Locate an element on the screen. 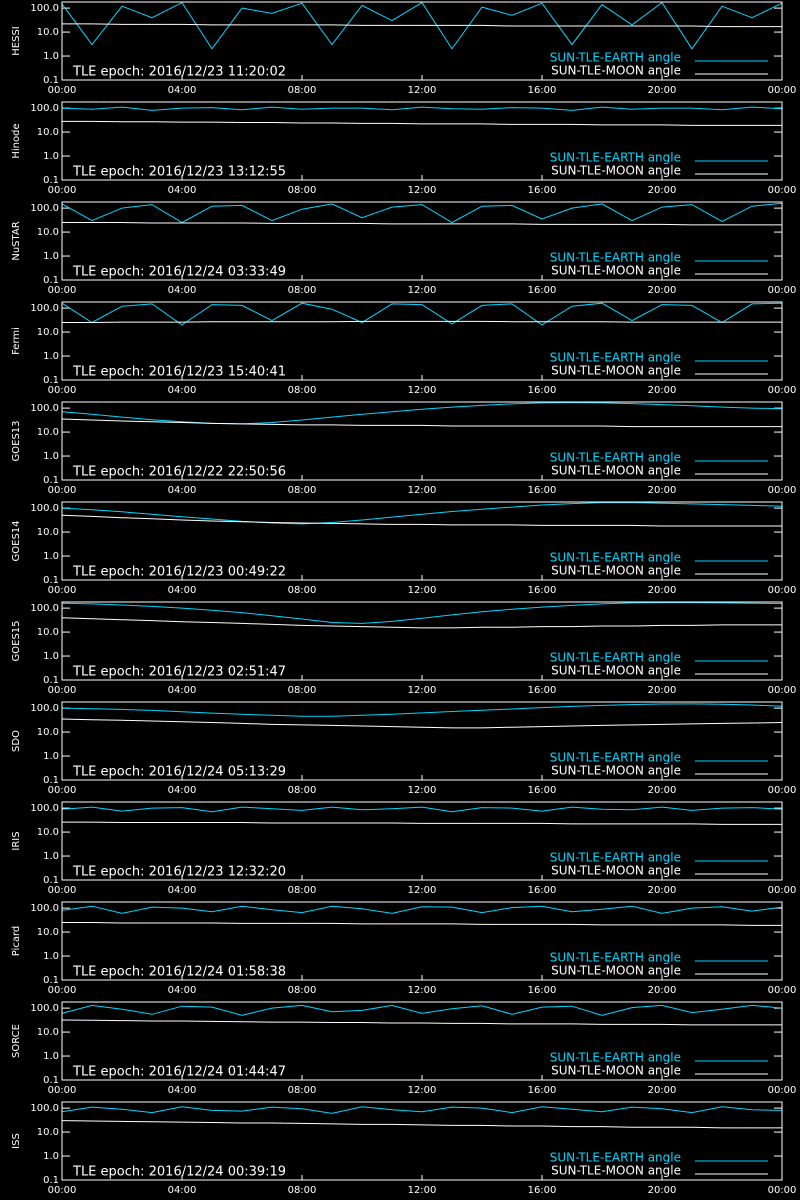 Image resolution: width=800 pixels, height=1200 pixels. y-axis-label: GOES13 is located at coordinates (16, 440).